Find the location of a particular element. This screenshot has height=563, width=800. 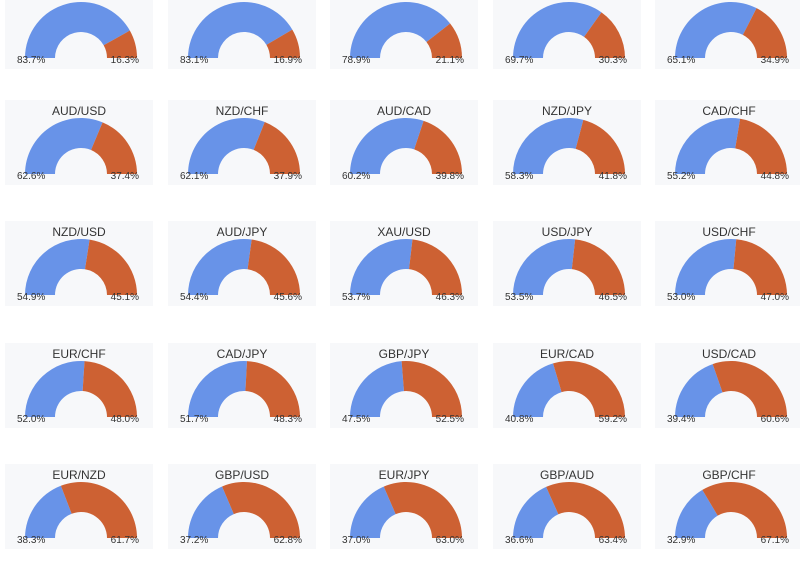

short-percent-label: 16.3% is located at coordinates (124, 60).